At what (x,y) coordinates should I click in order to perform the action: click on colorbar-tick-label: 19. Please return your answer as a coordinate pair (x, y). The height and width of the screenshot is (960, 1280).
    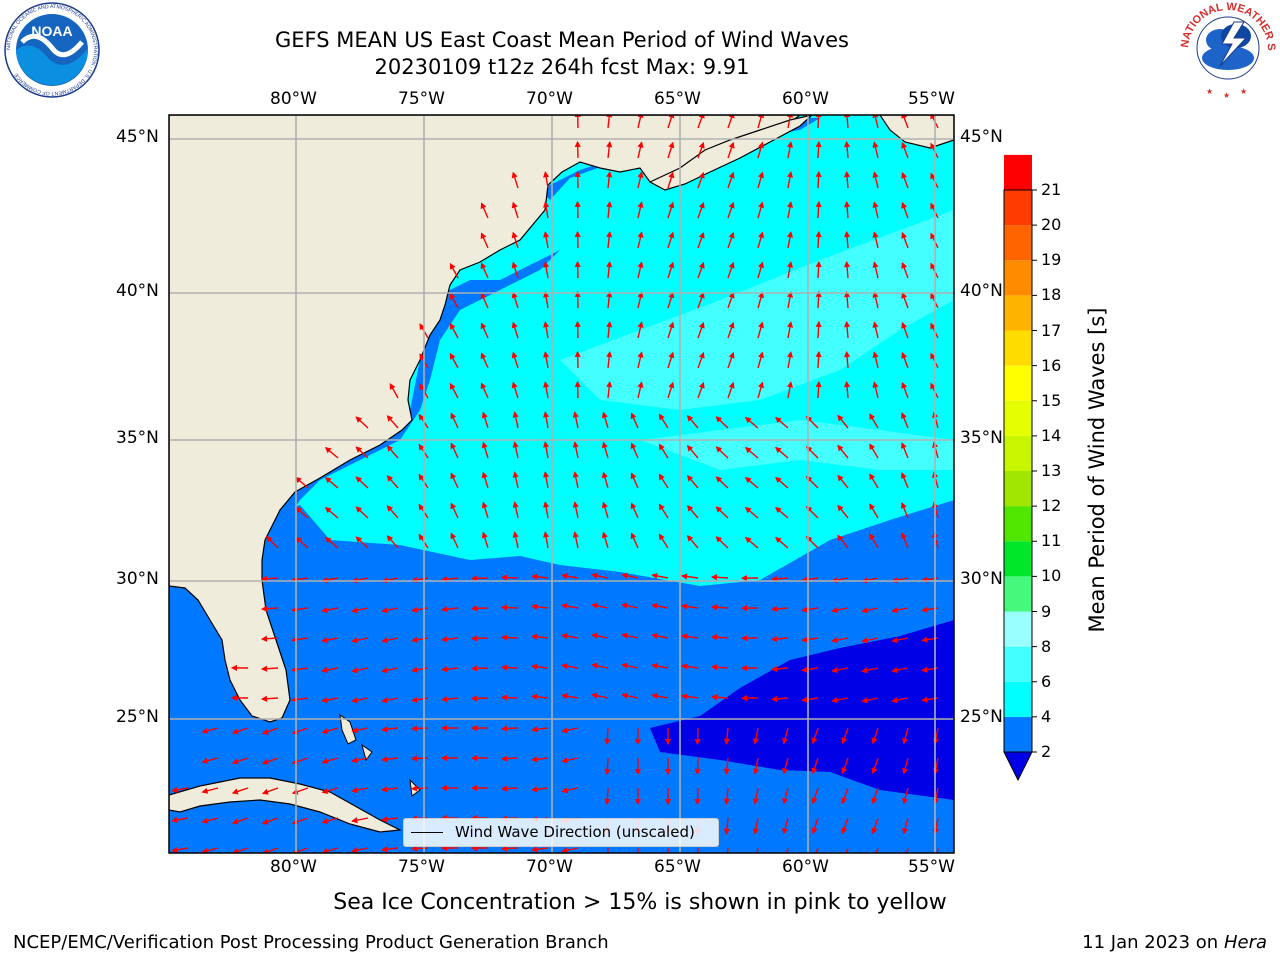
    Looking at the image, I should click on (1051, 260).